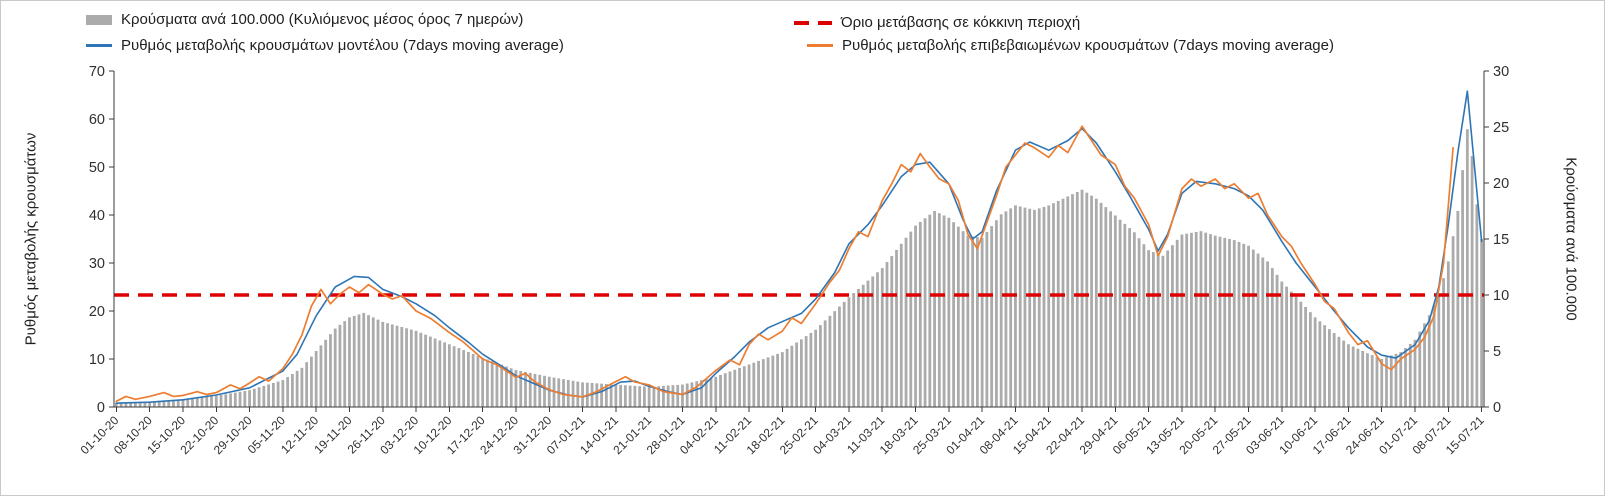  Describe the element at coordinates (1501, 72) in the screenshot. I see `right-y-tick-label: 30` at that location.